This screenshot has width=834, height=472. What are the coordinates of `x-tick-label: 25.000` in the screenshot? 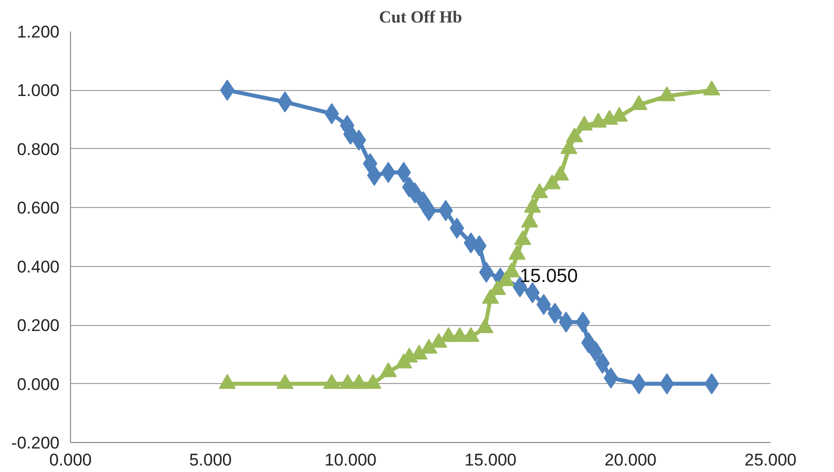 It's located at (770, 460).